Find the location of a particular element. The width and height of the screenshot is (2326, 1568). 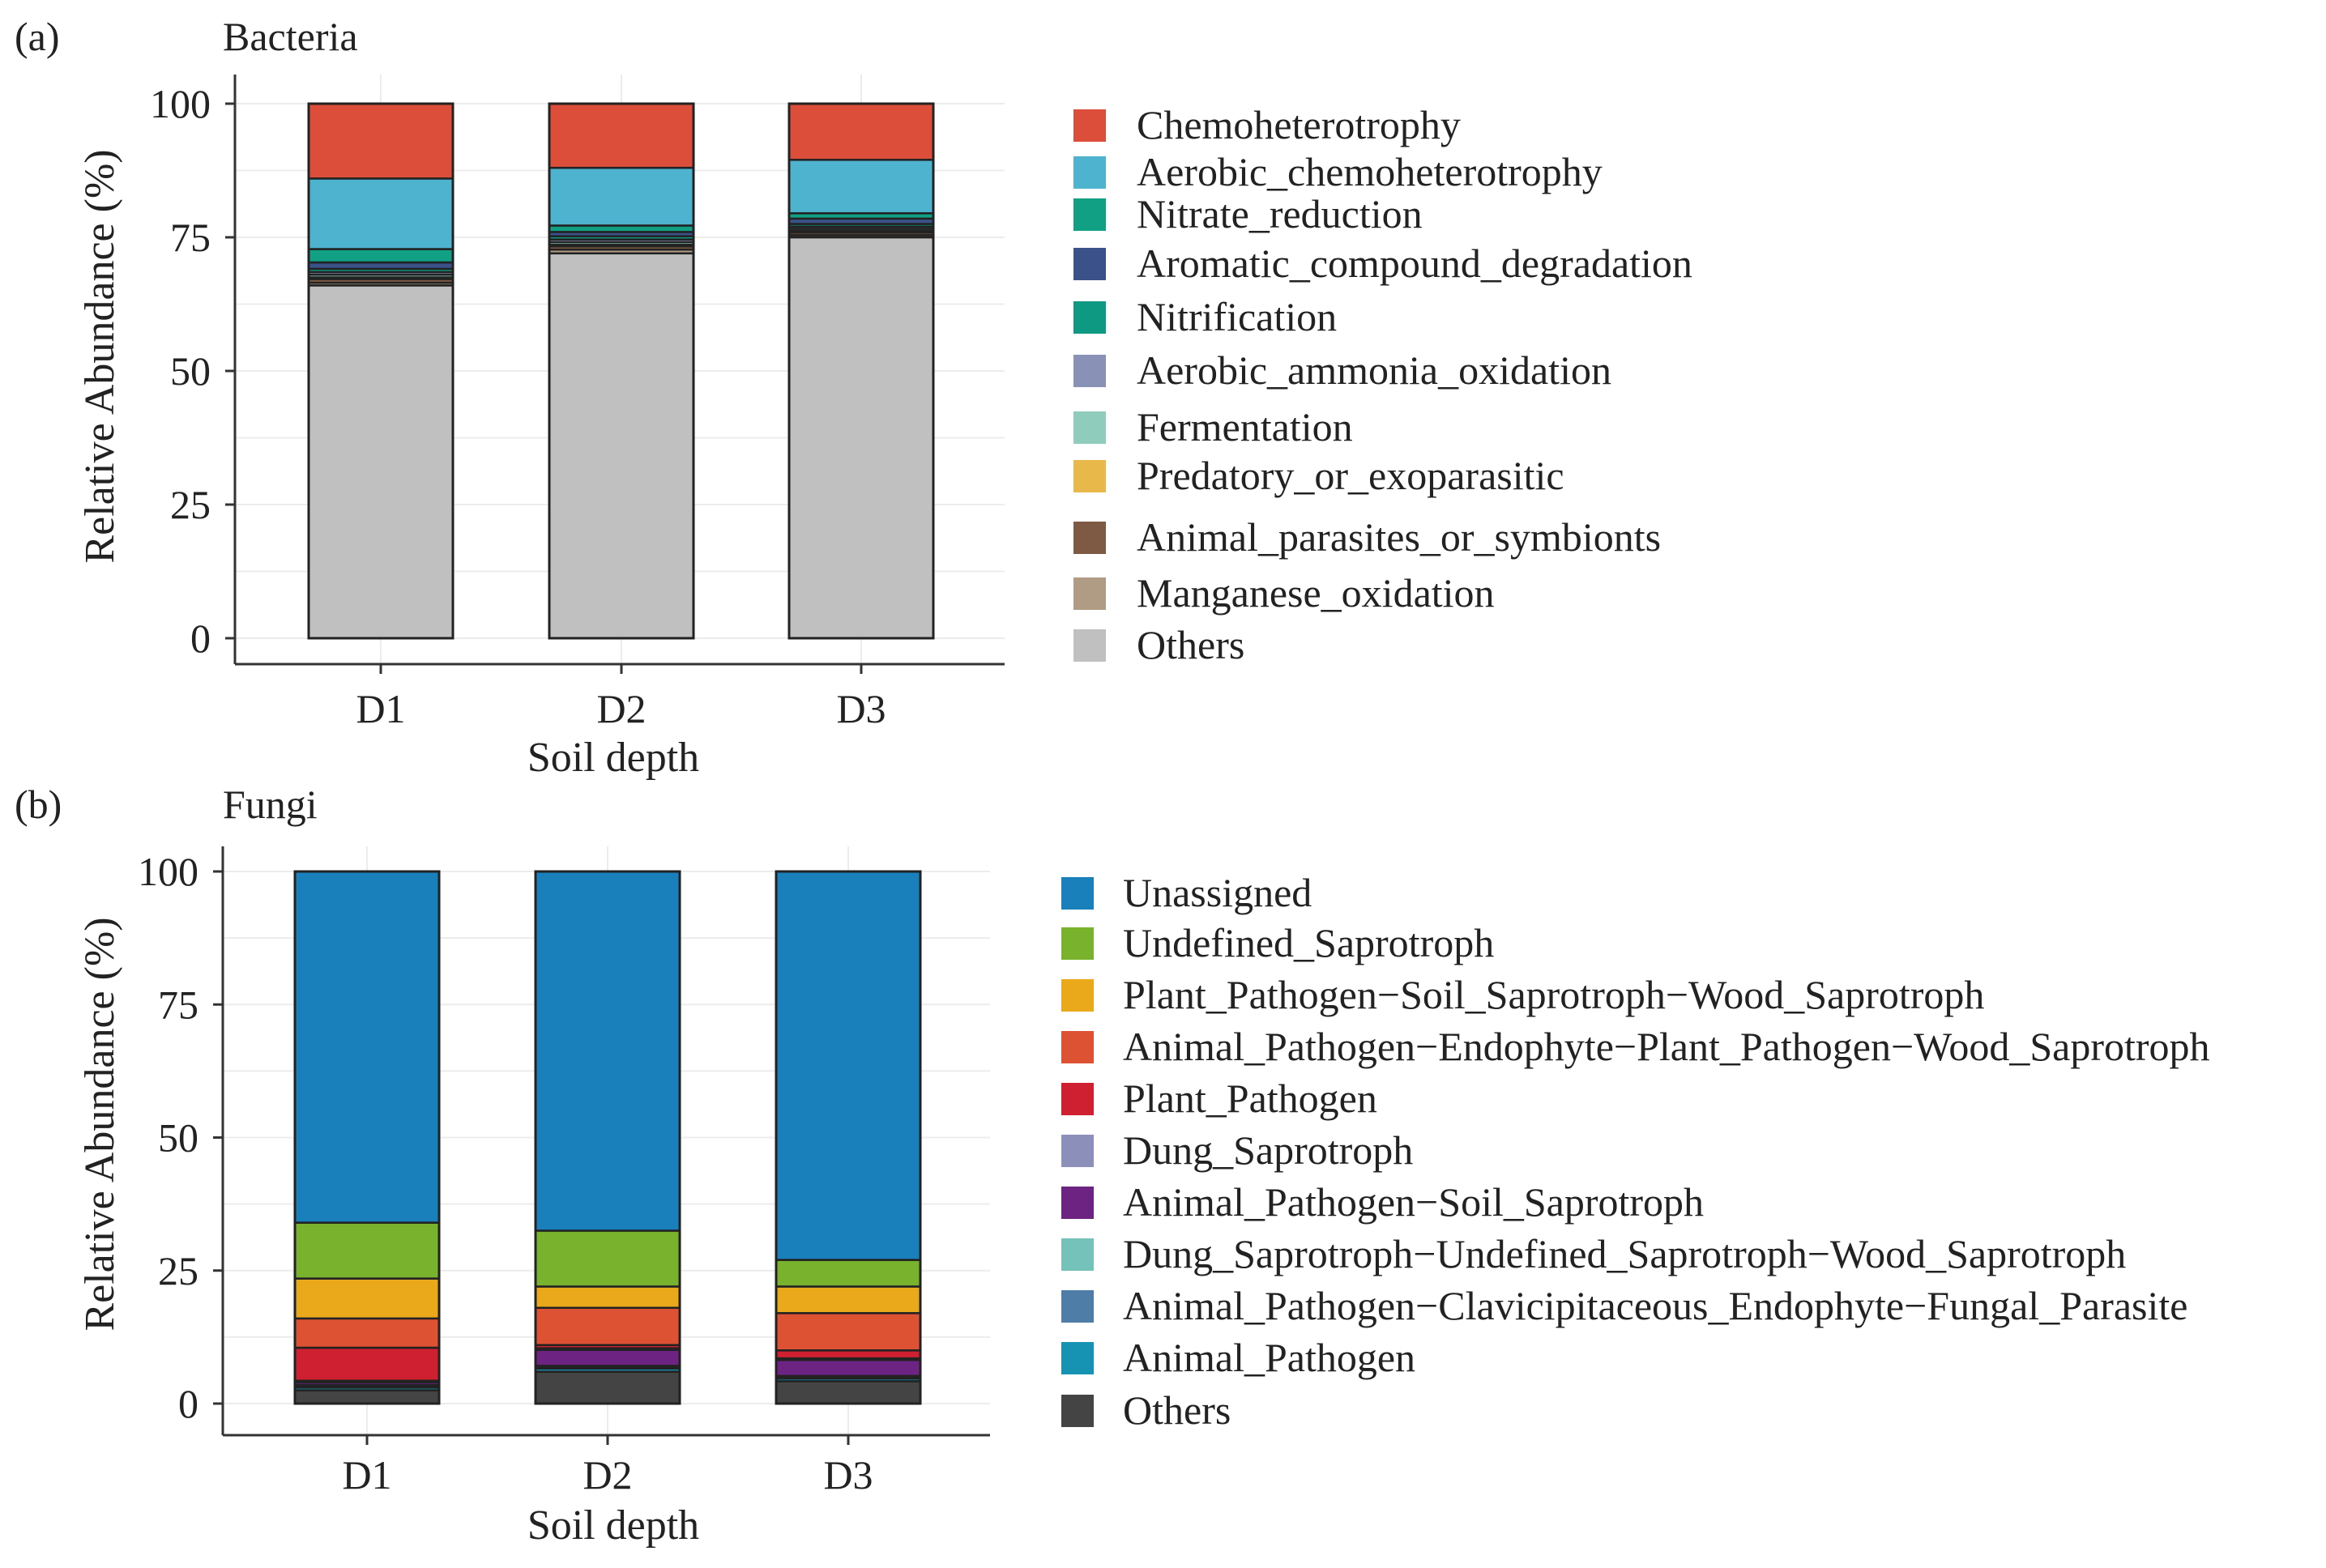

legend-swatch-a-manganese-oxidation is located at coordinates (1089, 593).